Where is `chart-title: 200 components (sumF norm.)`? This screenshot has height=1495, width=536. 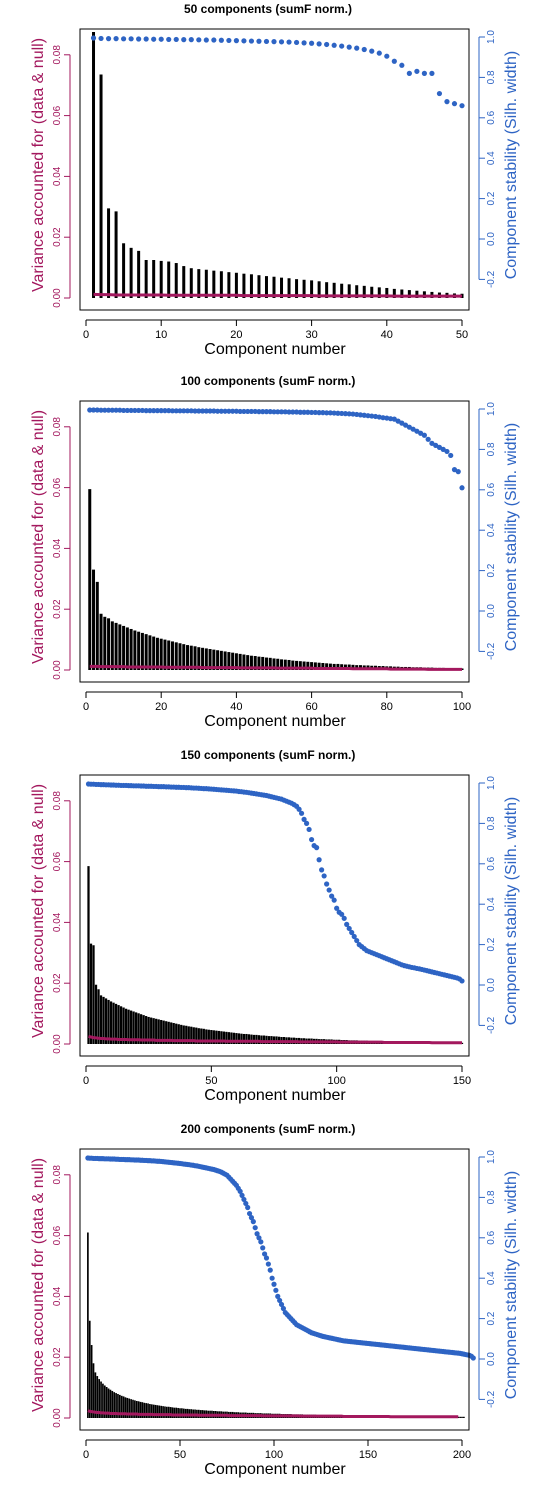
chart-title: 200 components (sumF norm.) is located at coordinates (268, 1129).